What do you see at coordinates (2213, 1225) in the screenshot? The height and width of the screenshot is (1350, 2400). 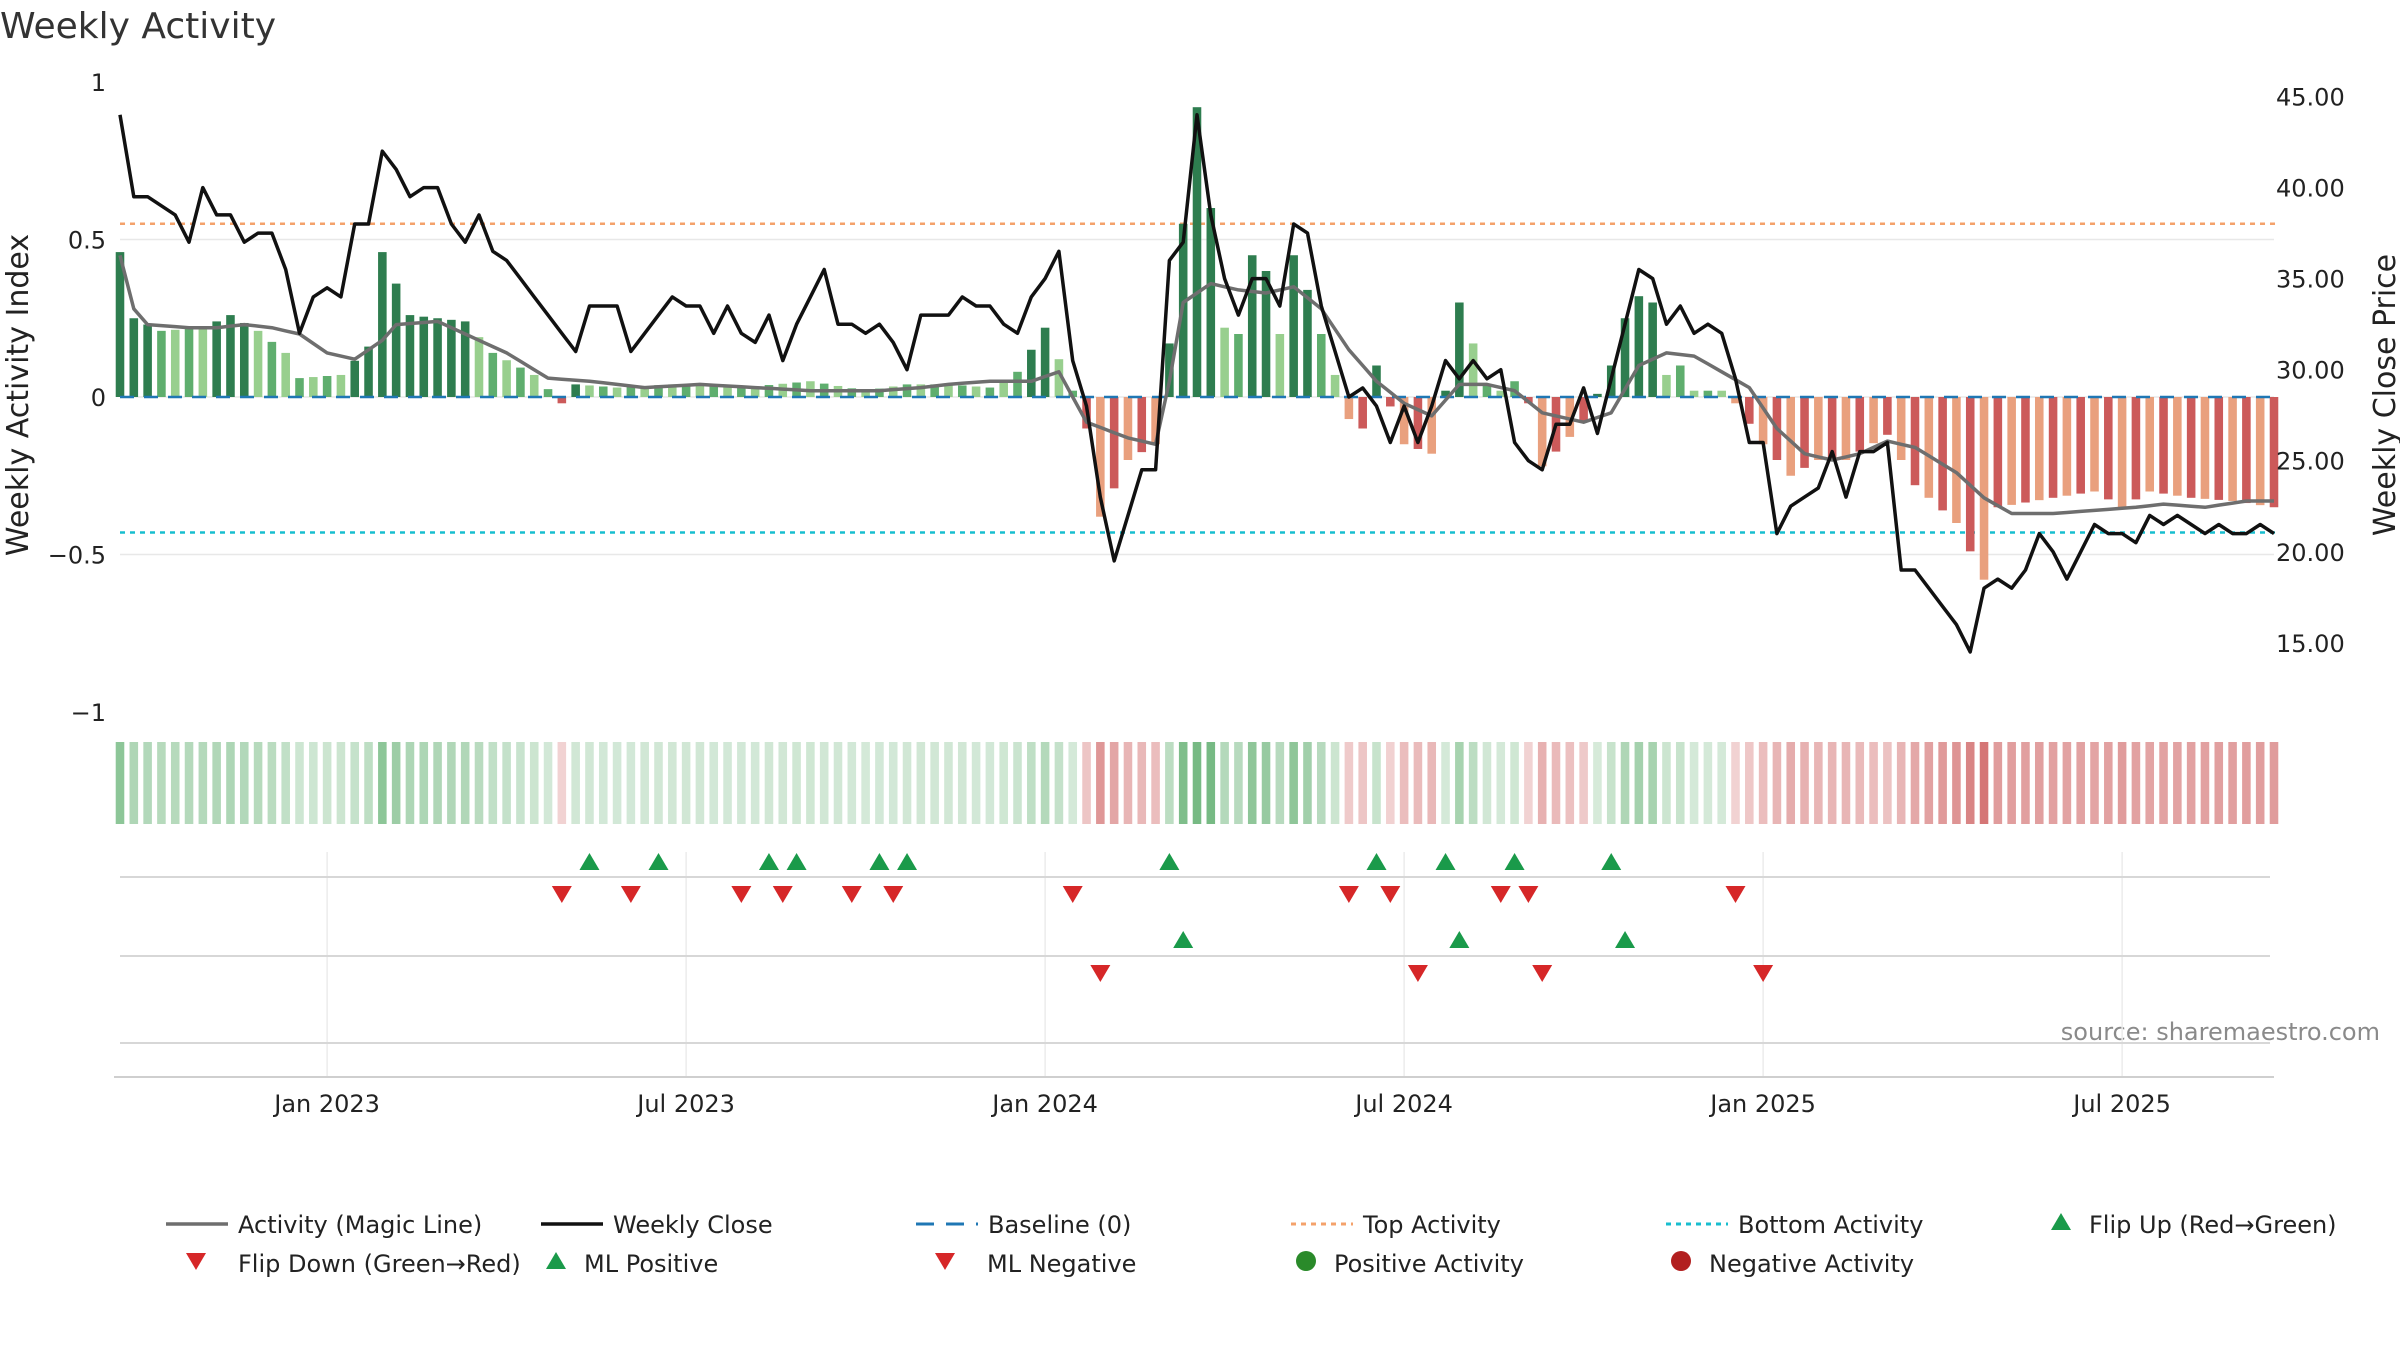 I see `legend-label: Flip Up (Red→Green)` at bounding box center [2213, 1225].